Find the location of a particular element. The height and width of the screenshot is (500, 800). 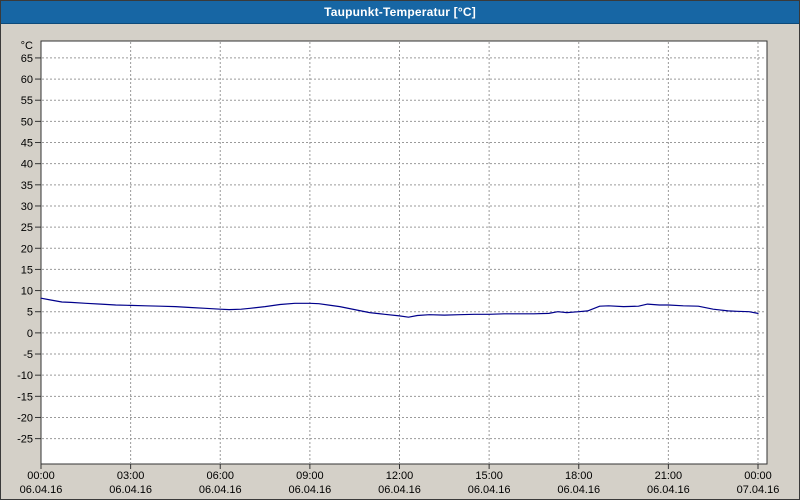

y-tick-label: -10 is located at coordinates (25, 376).